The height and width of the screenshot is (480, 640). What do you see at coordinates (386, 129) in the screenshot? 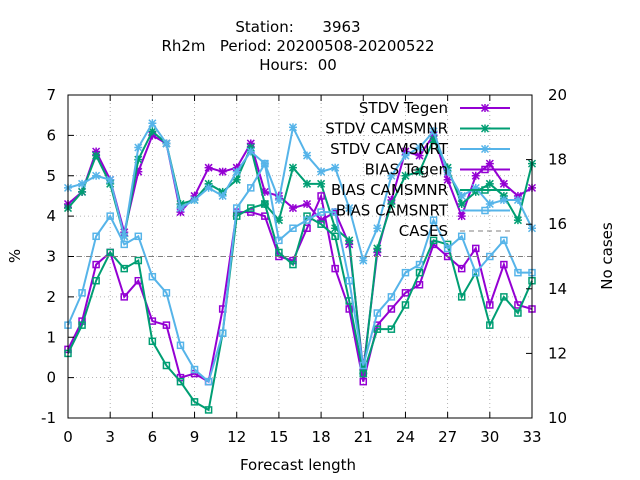
I see `legend-label: STDV CAMSMNR` at bounding box center [386, 129].